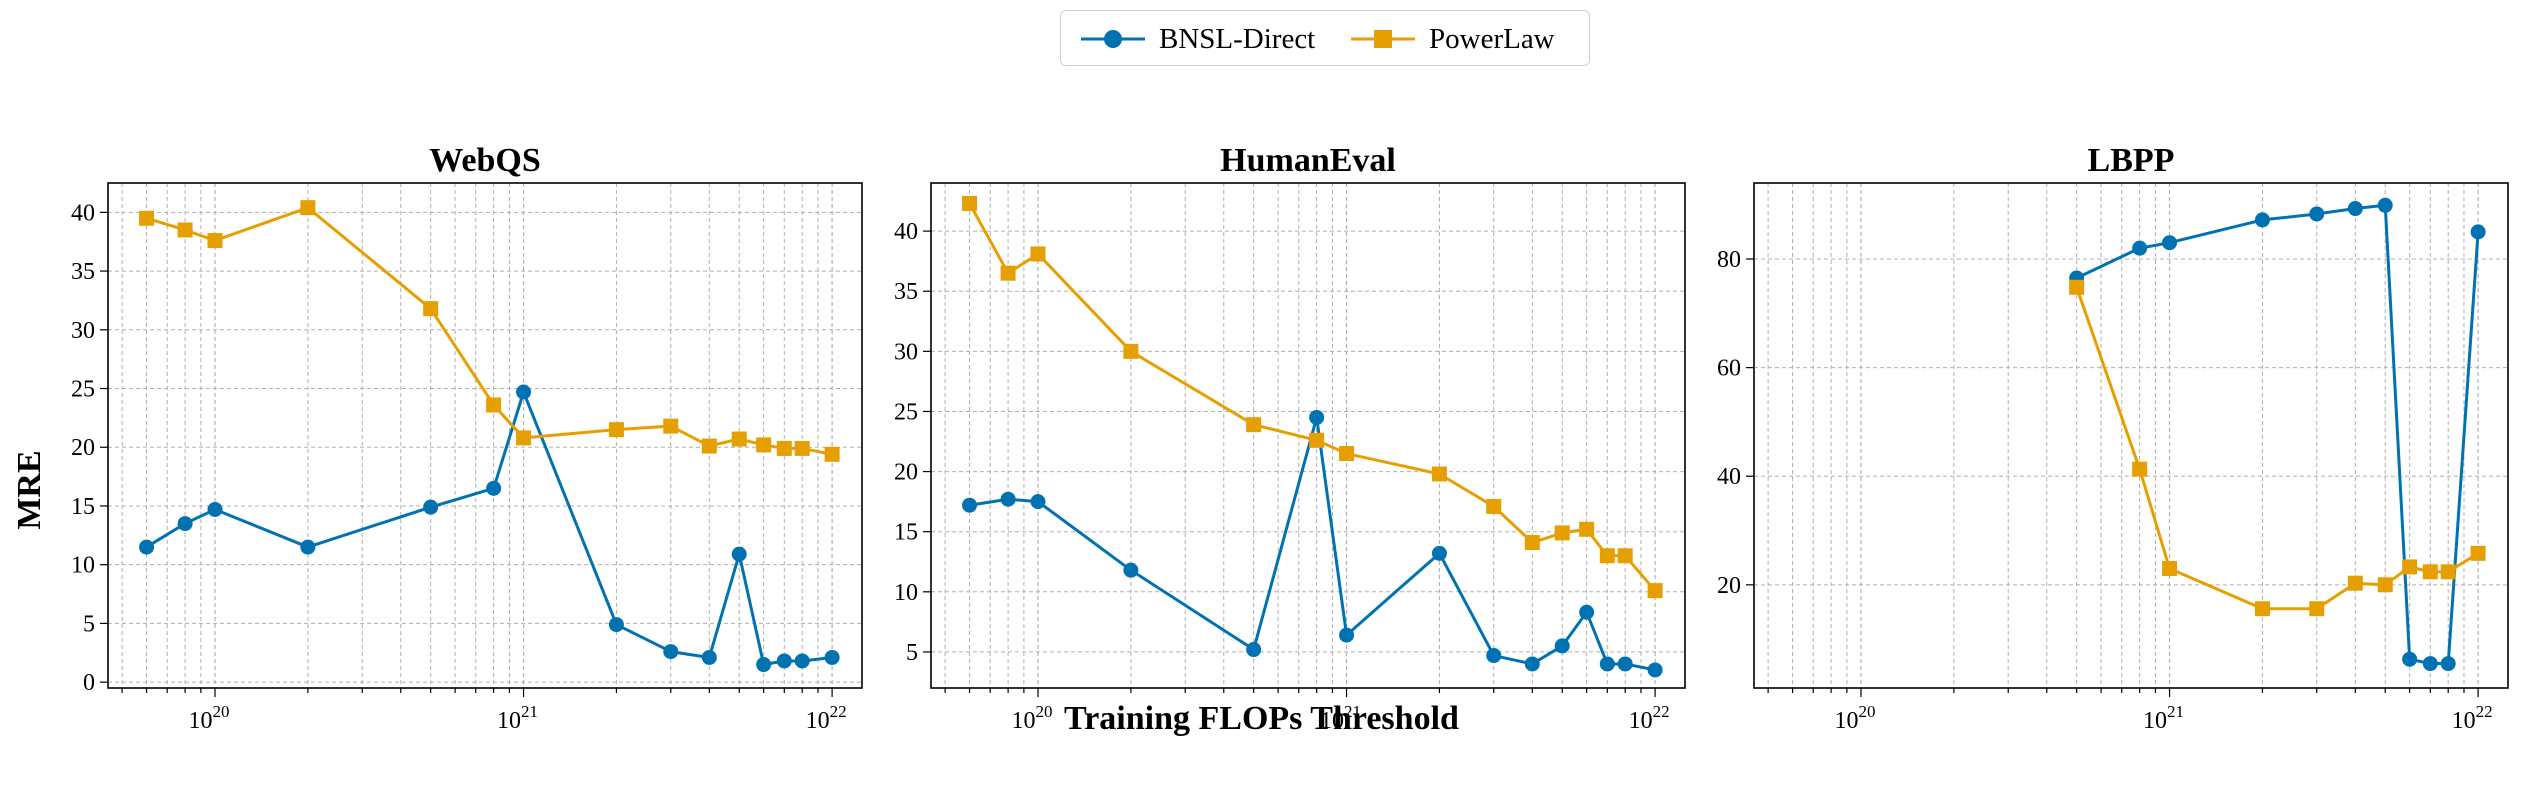 This screenshot has height=803, width=2523. Describe the element at coordinates (1325, 38) in the screenshot. I see `legend: BNSL-Direct PowerLaw` at that location.